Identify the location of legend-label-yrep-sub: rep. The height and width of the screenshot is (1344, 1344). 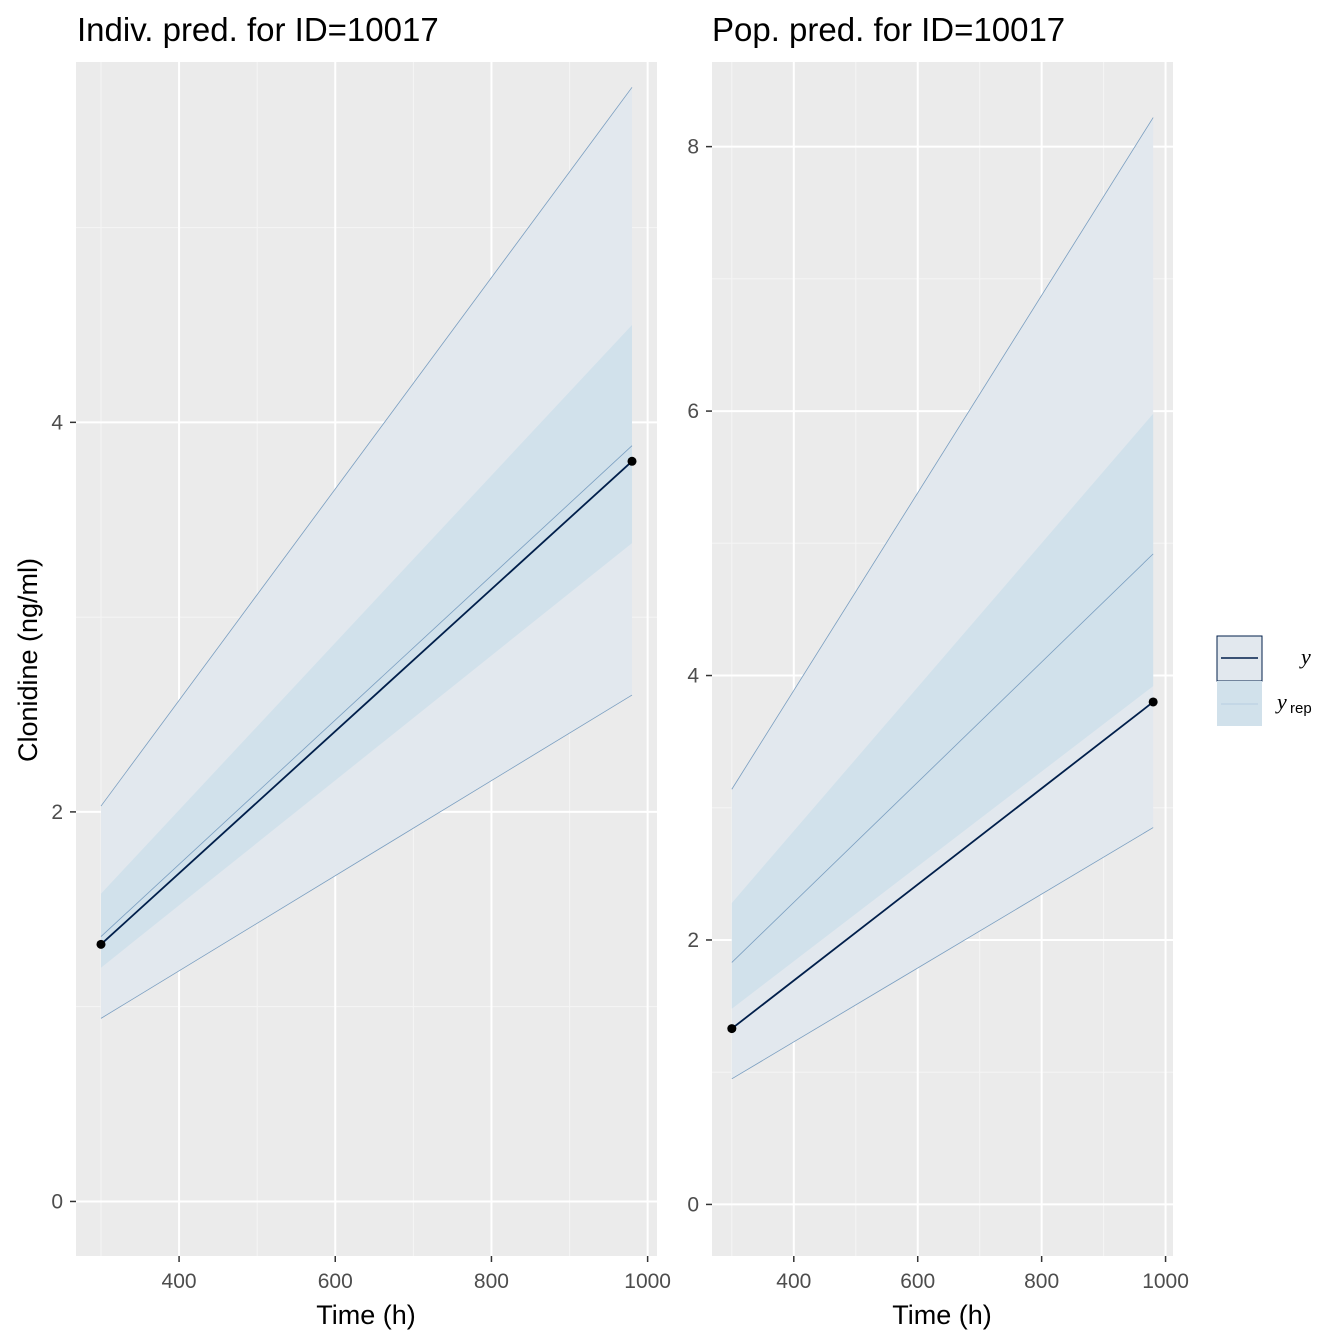
(1301, 708).